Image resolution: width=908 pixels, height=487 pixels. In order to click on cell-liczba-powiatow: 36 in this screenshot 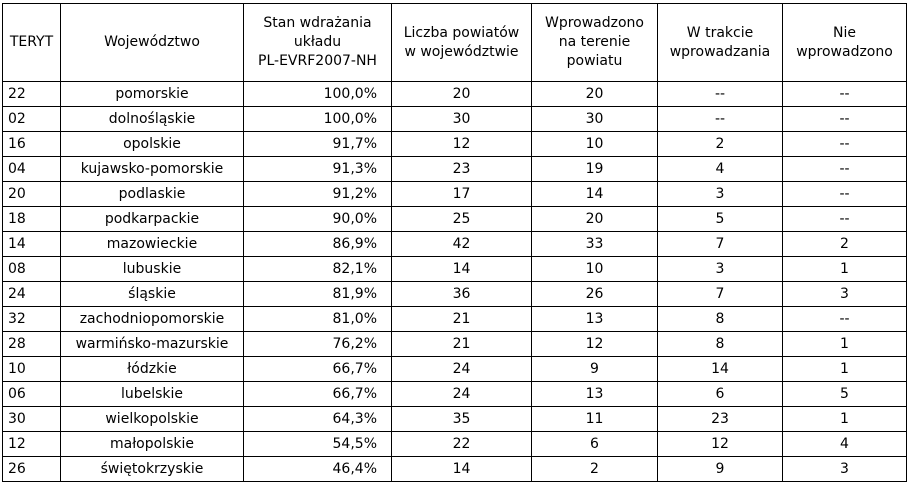, I will do `click(461, 294)`.